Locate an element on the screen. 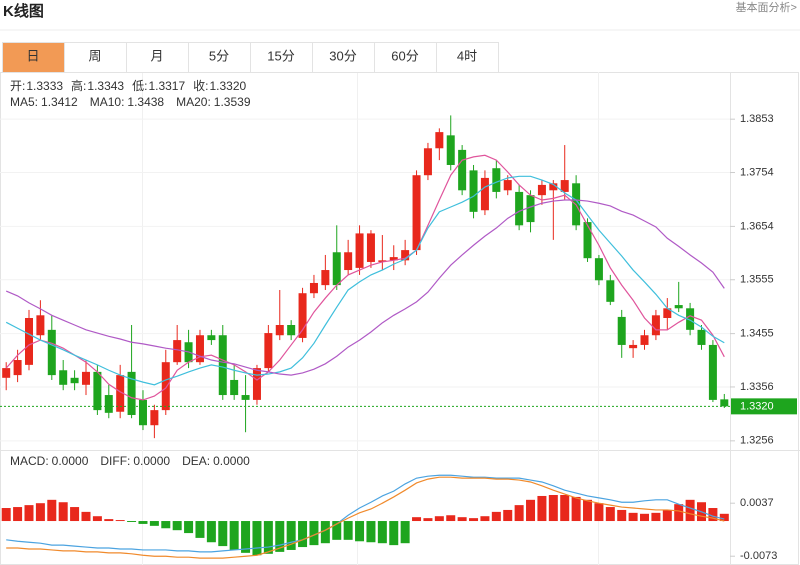 This screenshot has height=565, width=800. tab-label: 月 is located at coordinates (156, 55).